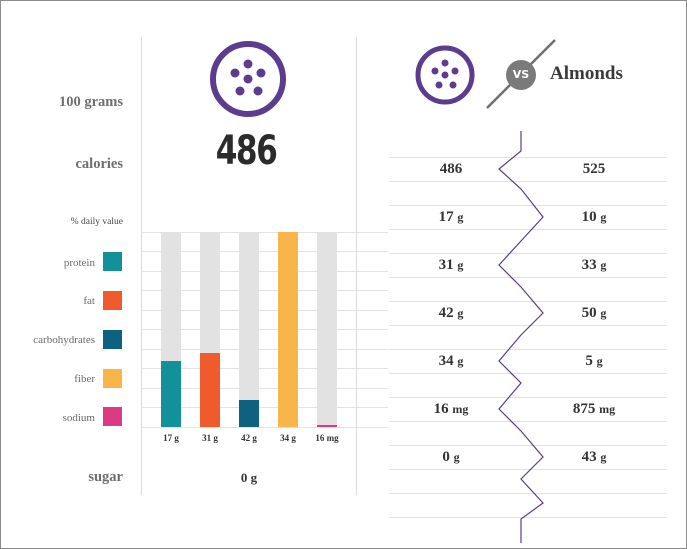 Image resolution: width=687 pixels, height=549 pixels. I want to click on compare-left-value: 31 g, so click(451, 265).